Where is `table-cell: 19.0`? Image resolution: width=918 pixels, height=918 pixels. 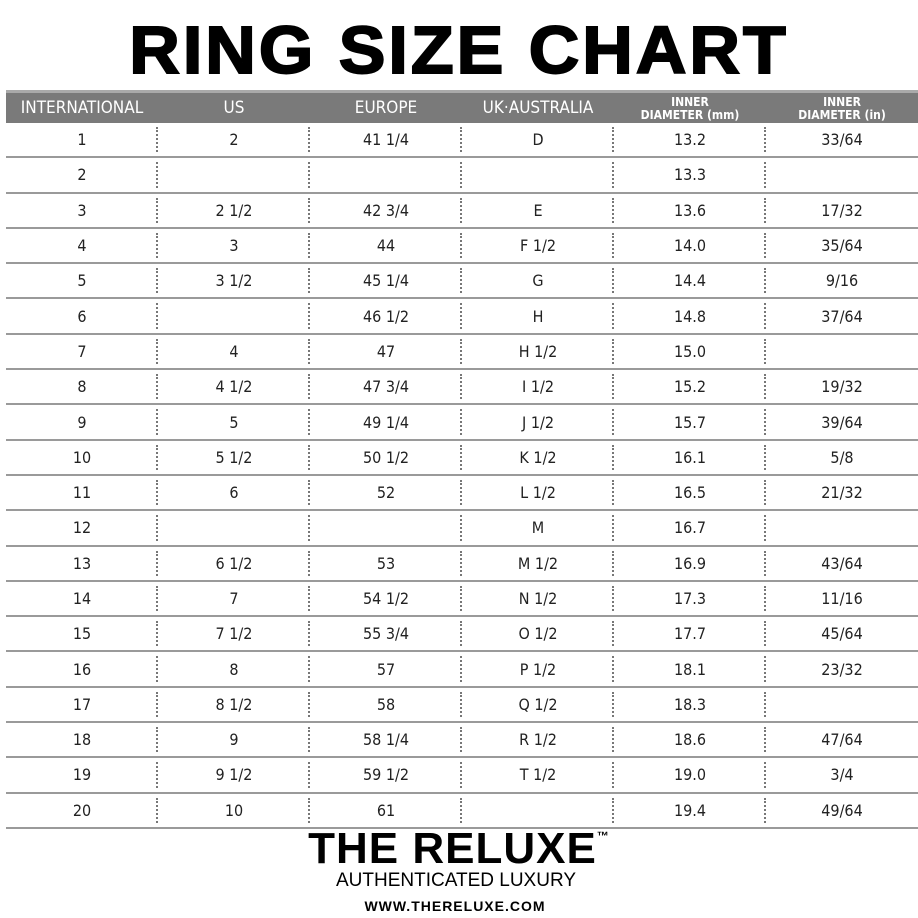 table-cell: 19.0 is located at coordinates (690, 774).